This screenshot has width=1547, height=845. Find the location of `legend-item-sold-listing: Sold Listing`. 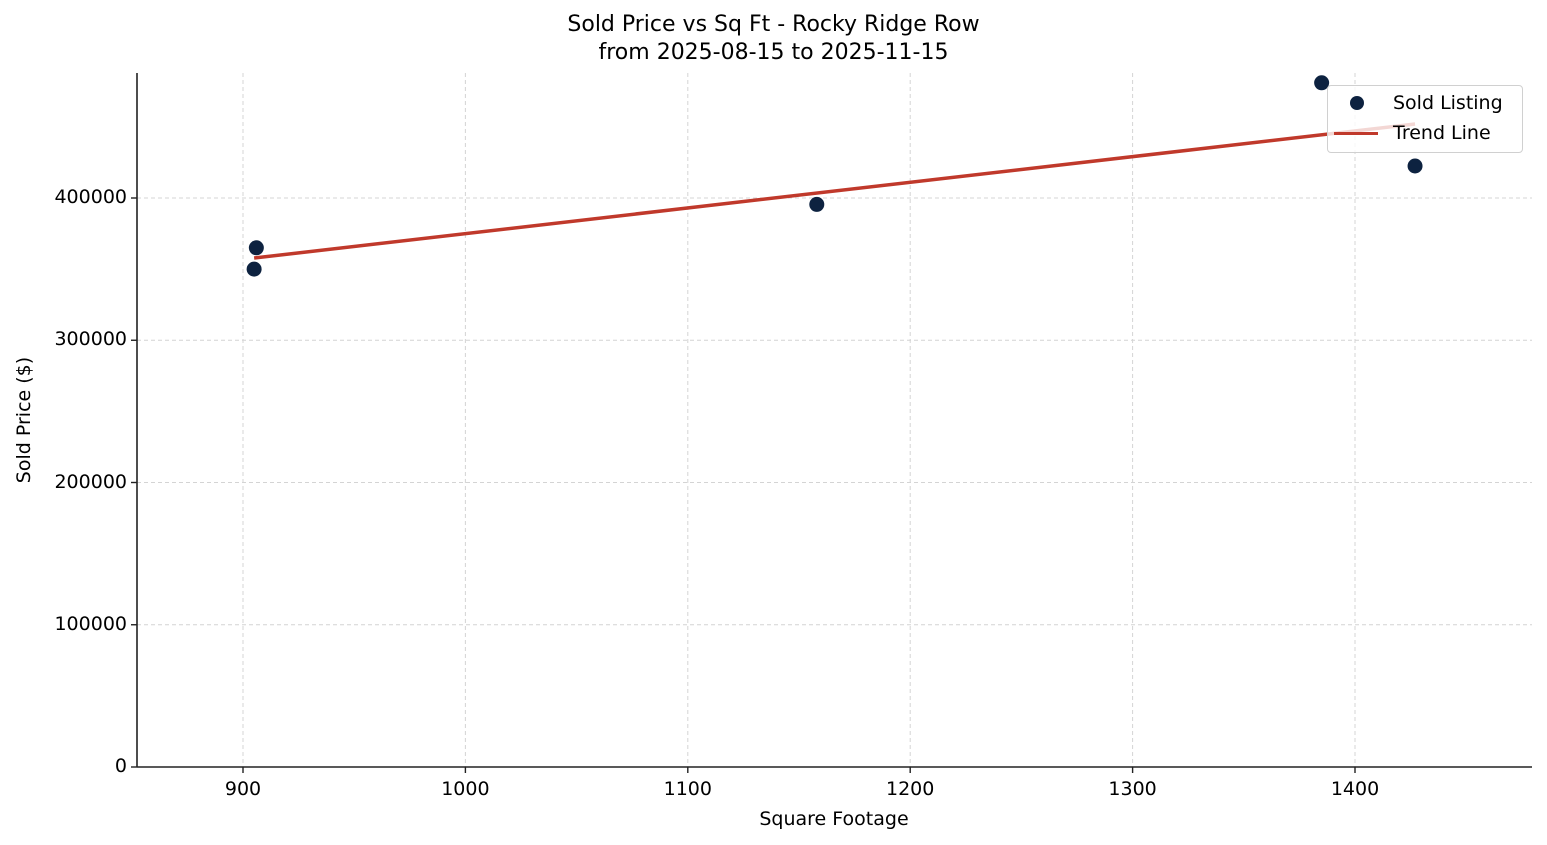

legend-item-sold-listing: Sold Listing is located at coordinates (1425, 103).